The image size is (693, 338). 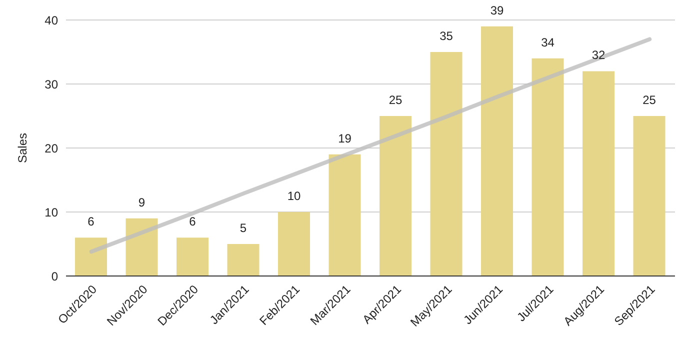 What do you see at coordinates (447, 36) in the screenshot?
I see `data-label: 35` at bounding box center [447, 36].